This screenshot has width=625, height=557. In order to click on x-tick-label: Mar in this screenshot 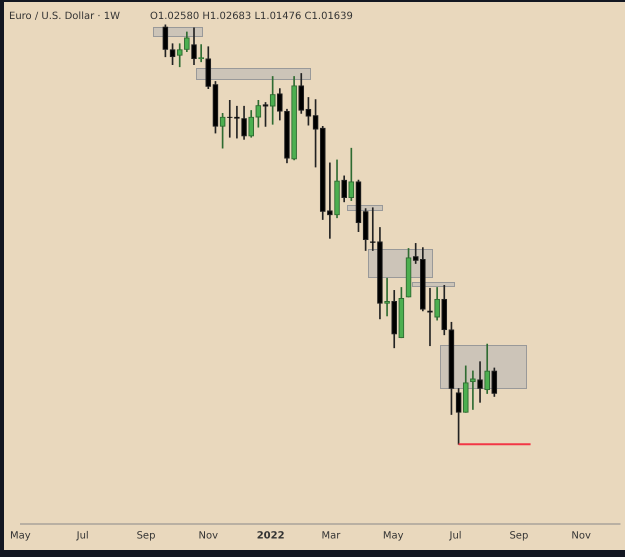, I will do `click(331, 536)`.